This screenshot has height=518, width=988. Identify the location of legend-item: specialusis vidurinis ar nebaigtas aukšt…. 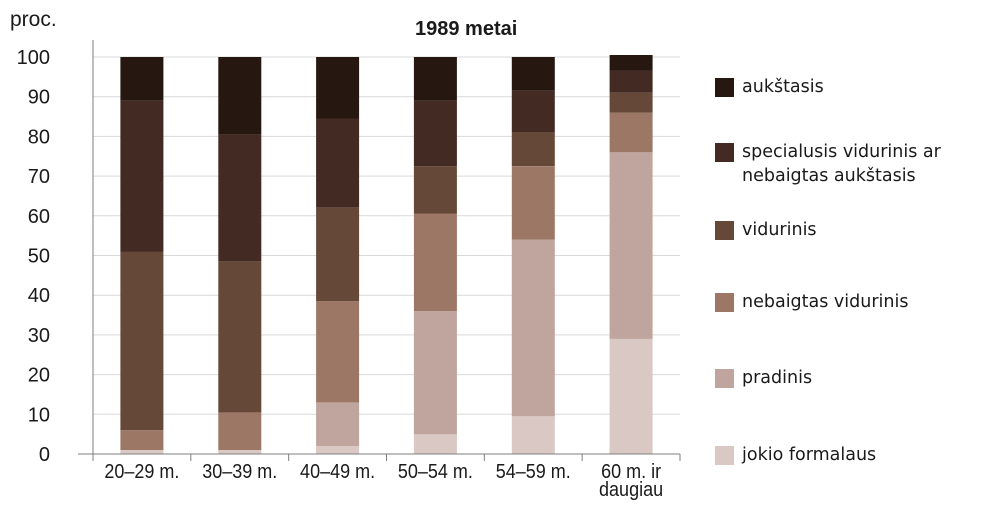
(828, 165).